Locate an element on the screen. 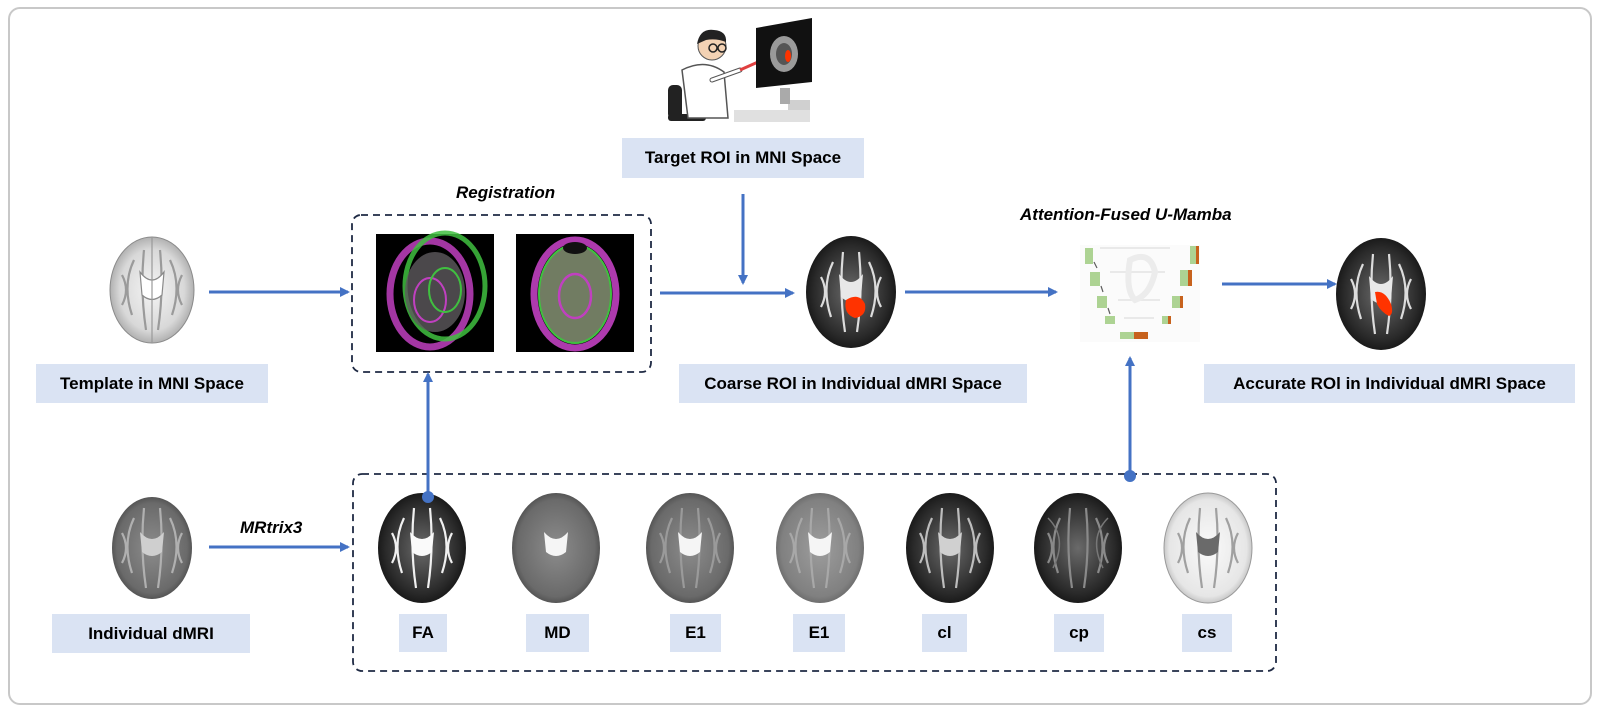 The width and height of the screenshot is (1600, 712). accurate-roi-mark is located at coordinates (1384, 303).